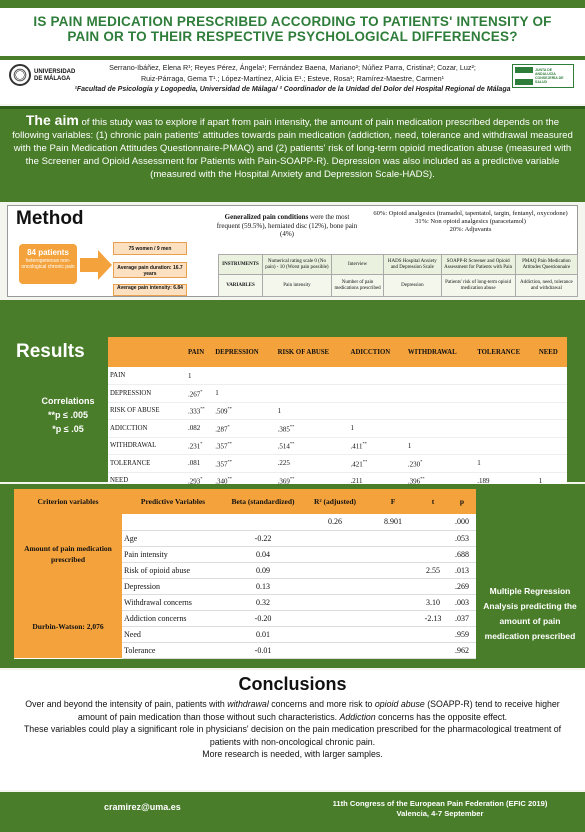 This screenshot has height=832, width=585. What do you see at coordinates (173, 618) in the screenshot?
I see `reg-predictor: Addiction concerns` at bounding box center [173, 618].